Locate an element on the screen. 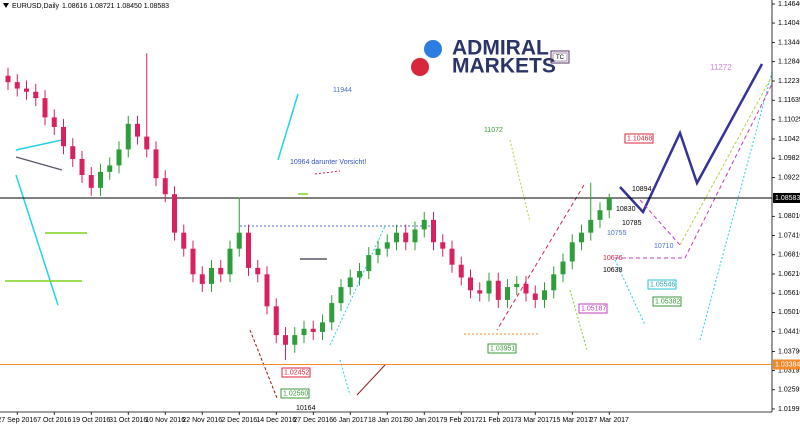 This screenshot has height=426, width=800. y-tick-label: 1.07410 is located at coordinates (789, 235).